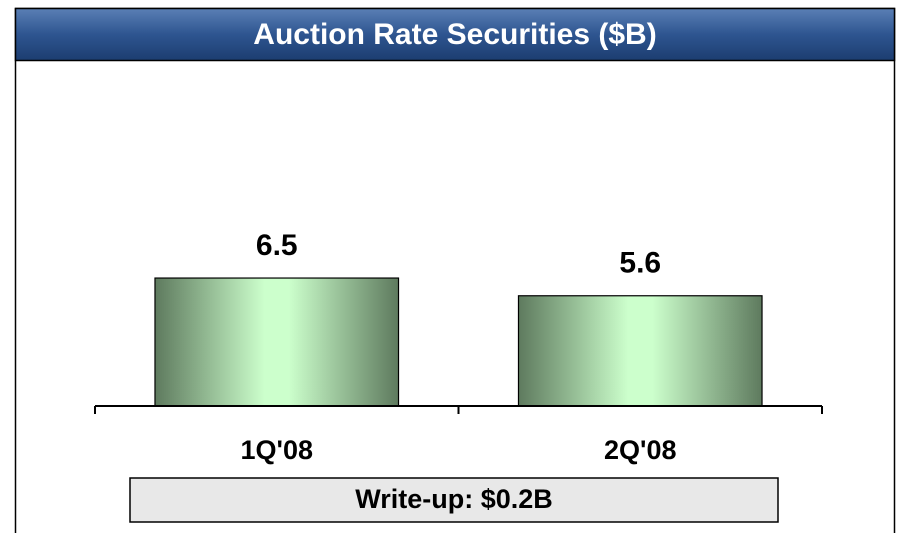 This screenshot has height=533, width=898. Describe the element at coordinates (640, 263) in the screenshot. I see `value-label: 5.6` at that location.